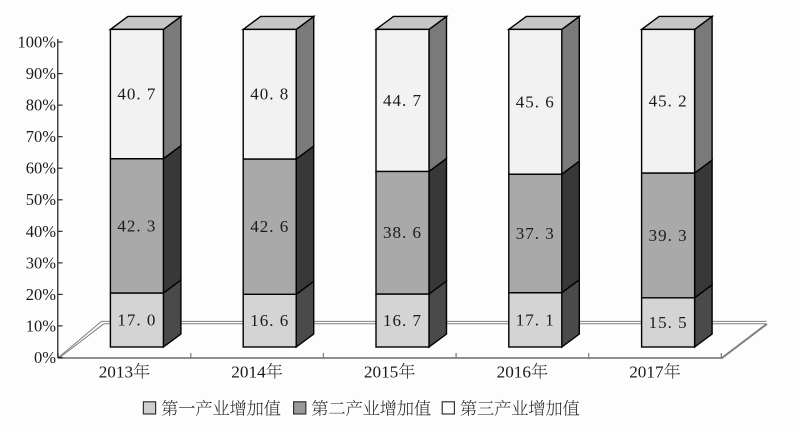 The height and width of the screenshot is (431, 800). Describe the element at coordinates (136, 225) in the screenshot. I see `svg-text: 42. 3` at that location.